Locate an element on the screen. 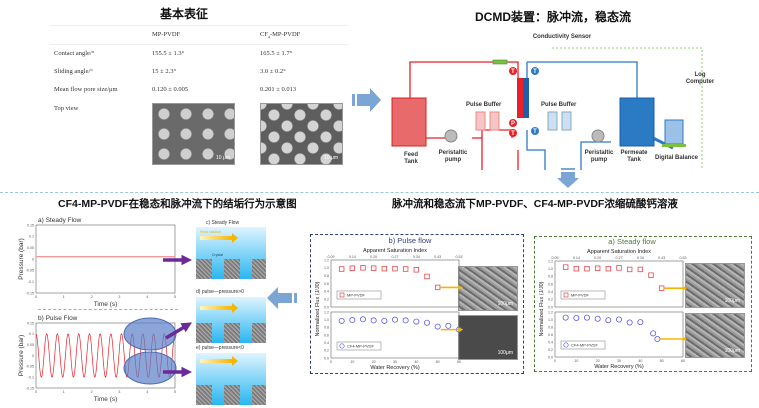 Image resolution: width=759 pixels, height=408 pixels. y-tick-label: -0.05 is located at coordinates (30, 271).